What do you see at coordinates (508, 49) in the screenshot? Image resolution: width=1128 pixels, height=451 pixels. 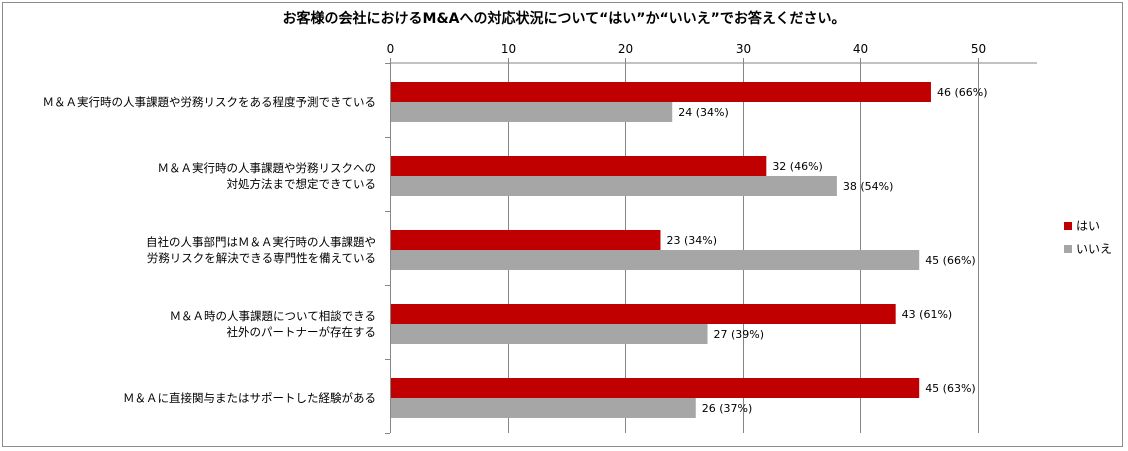 I see `x-tick-label: 10` at bounding box center [508, 49].